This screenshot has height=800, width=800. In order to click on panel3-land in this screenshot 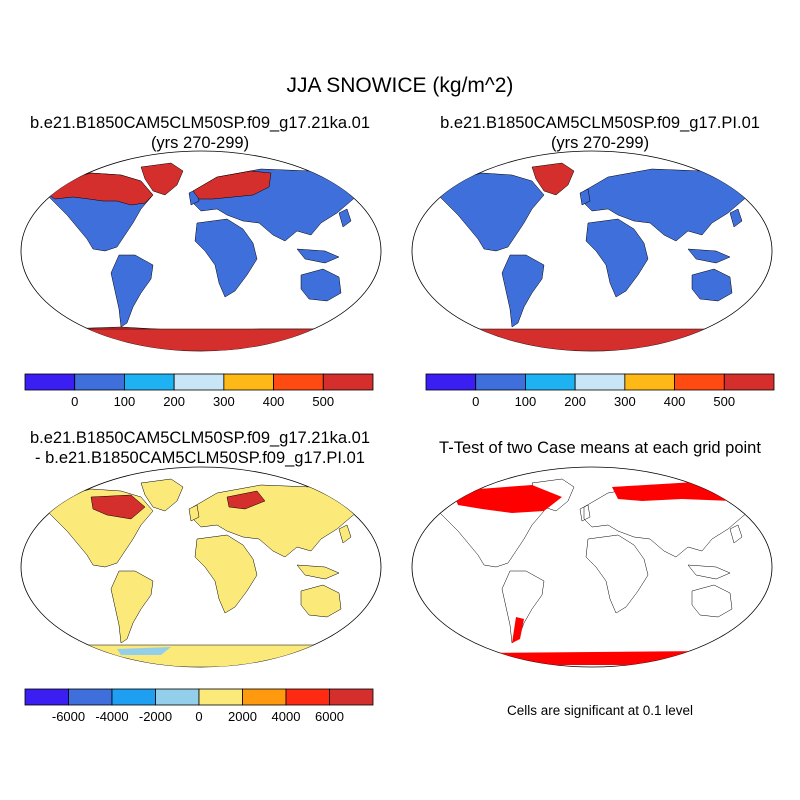, I will do `click(201, 572)`.